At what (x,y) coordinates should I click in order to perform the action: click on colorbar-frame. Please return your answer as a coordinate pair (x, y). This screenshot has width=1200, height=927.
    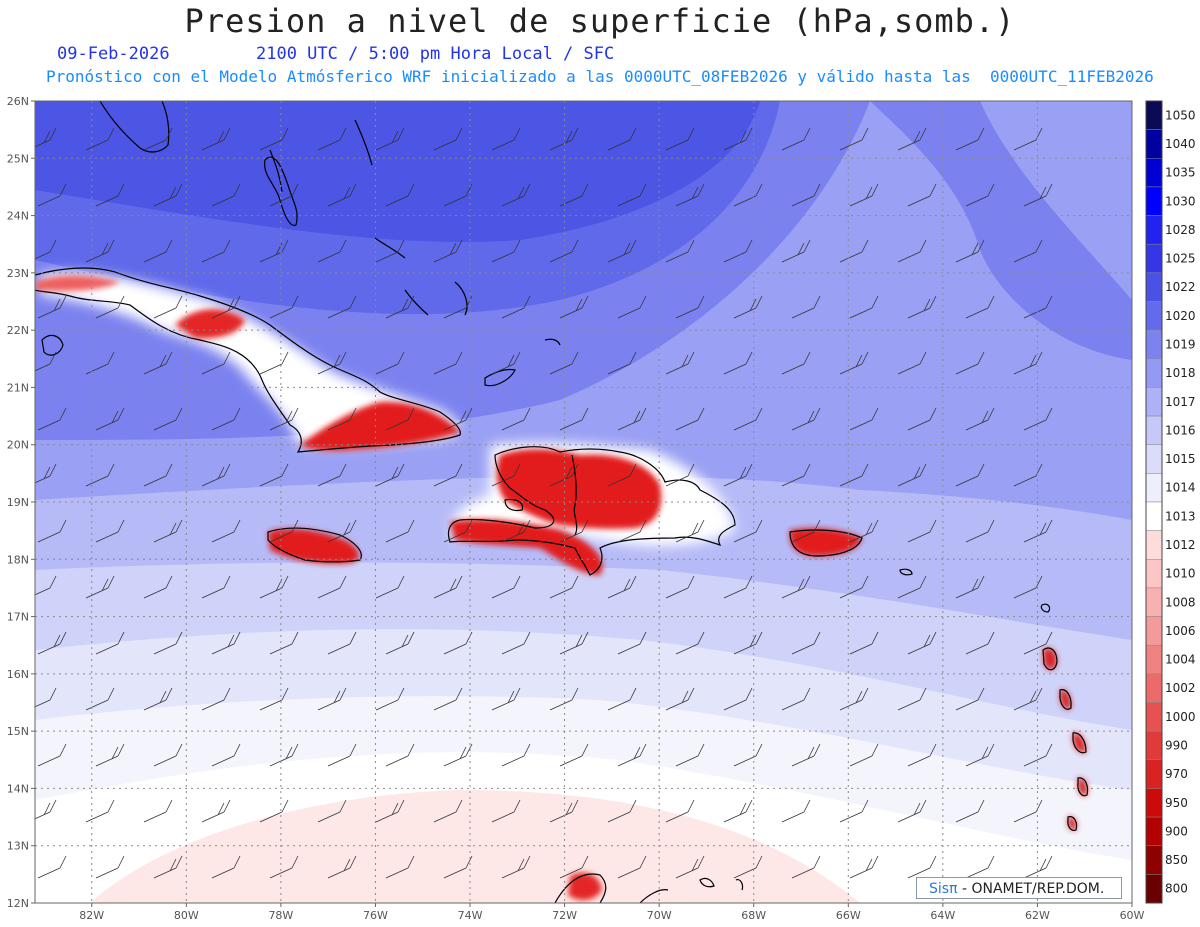
    Looking at the image, I should click on (1154, 502).